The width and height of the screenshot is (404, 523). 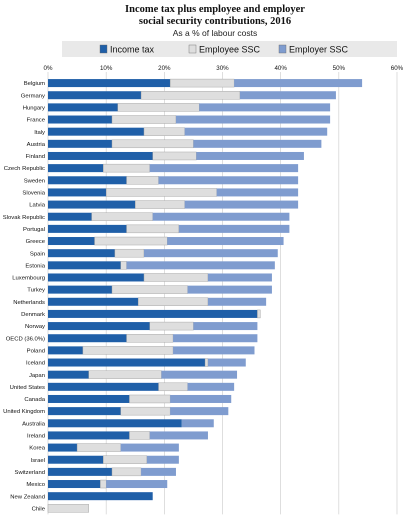 I want to click on category-label: Iceland, so click(x=35, y=364).